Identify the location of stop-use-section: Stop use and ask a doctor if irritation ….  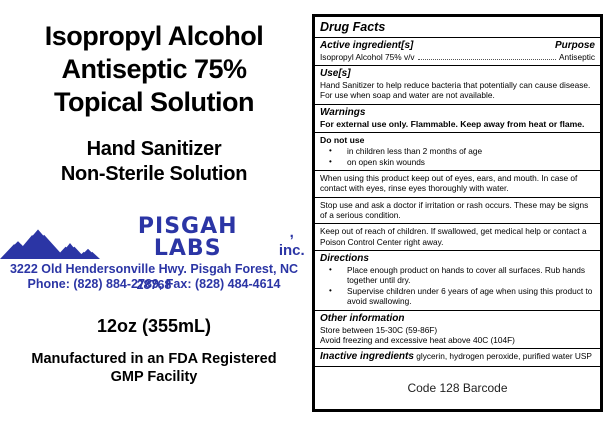
(457, 210).